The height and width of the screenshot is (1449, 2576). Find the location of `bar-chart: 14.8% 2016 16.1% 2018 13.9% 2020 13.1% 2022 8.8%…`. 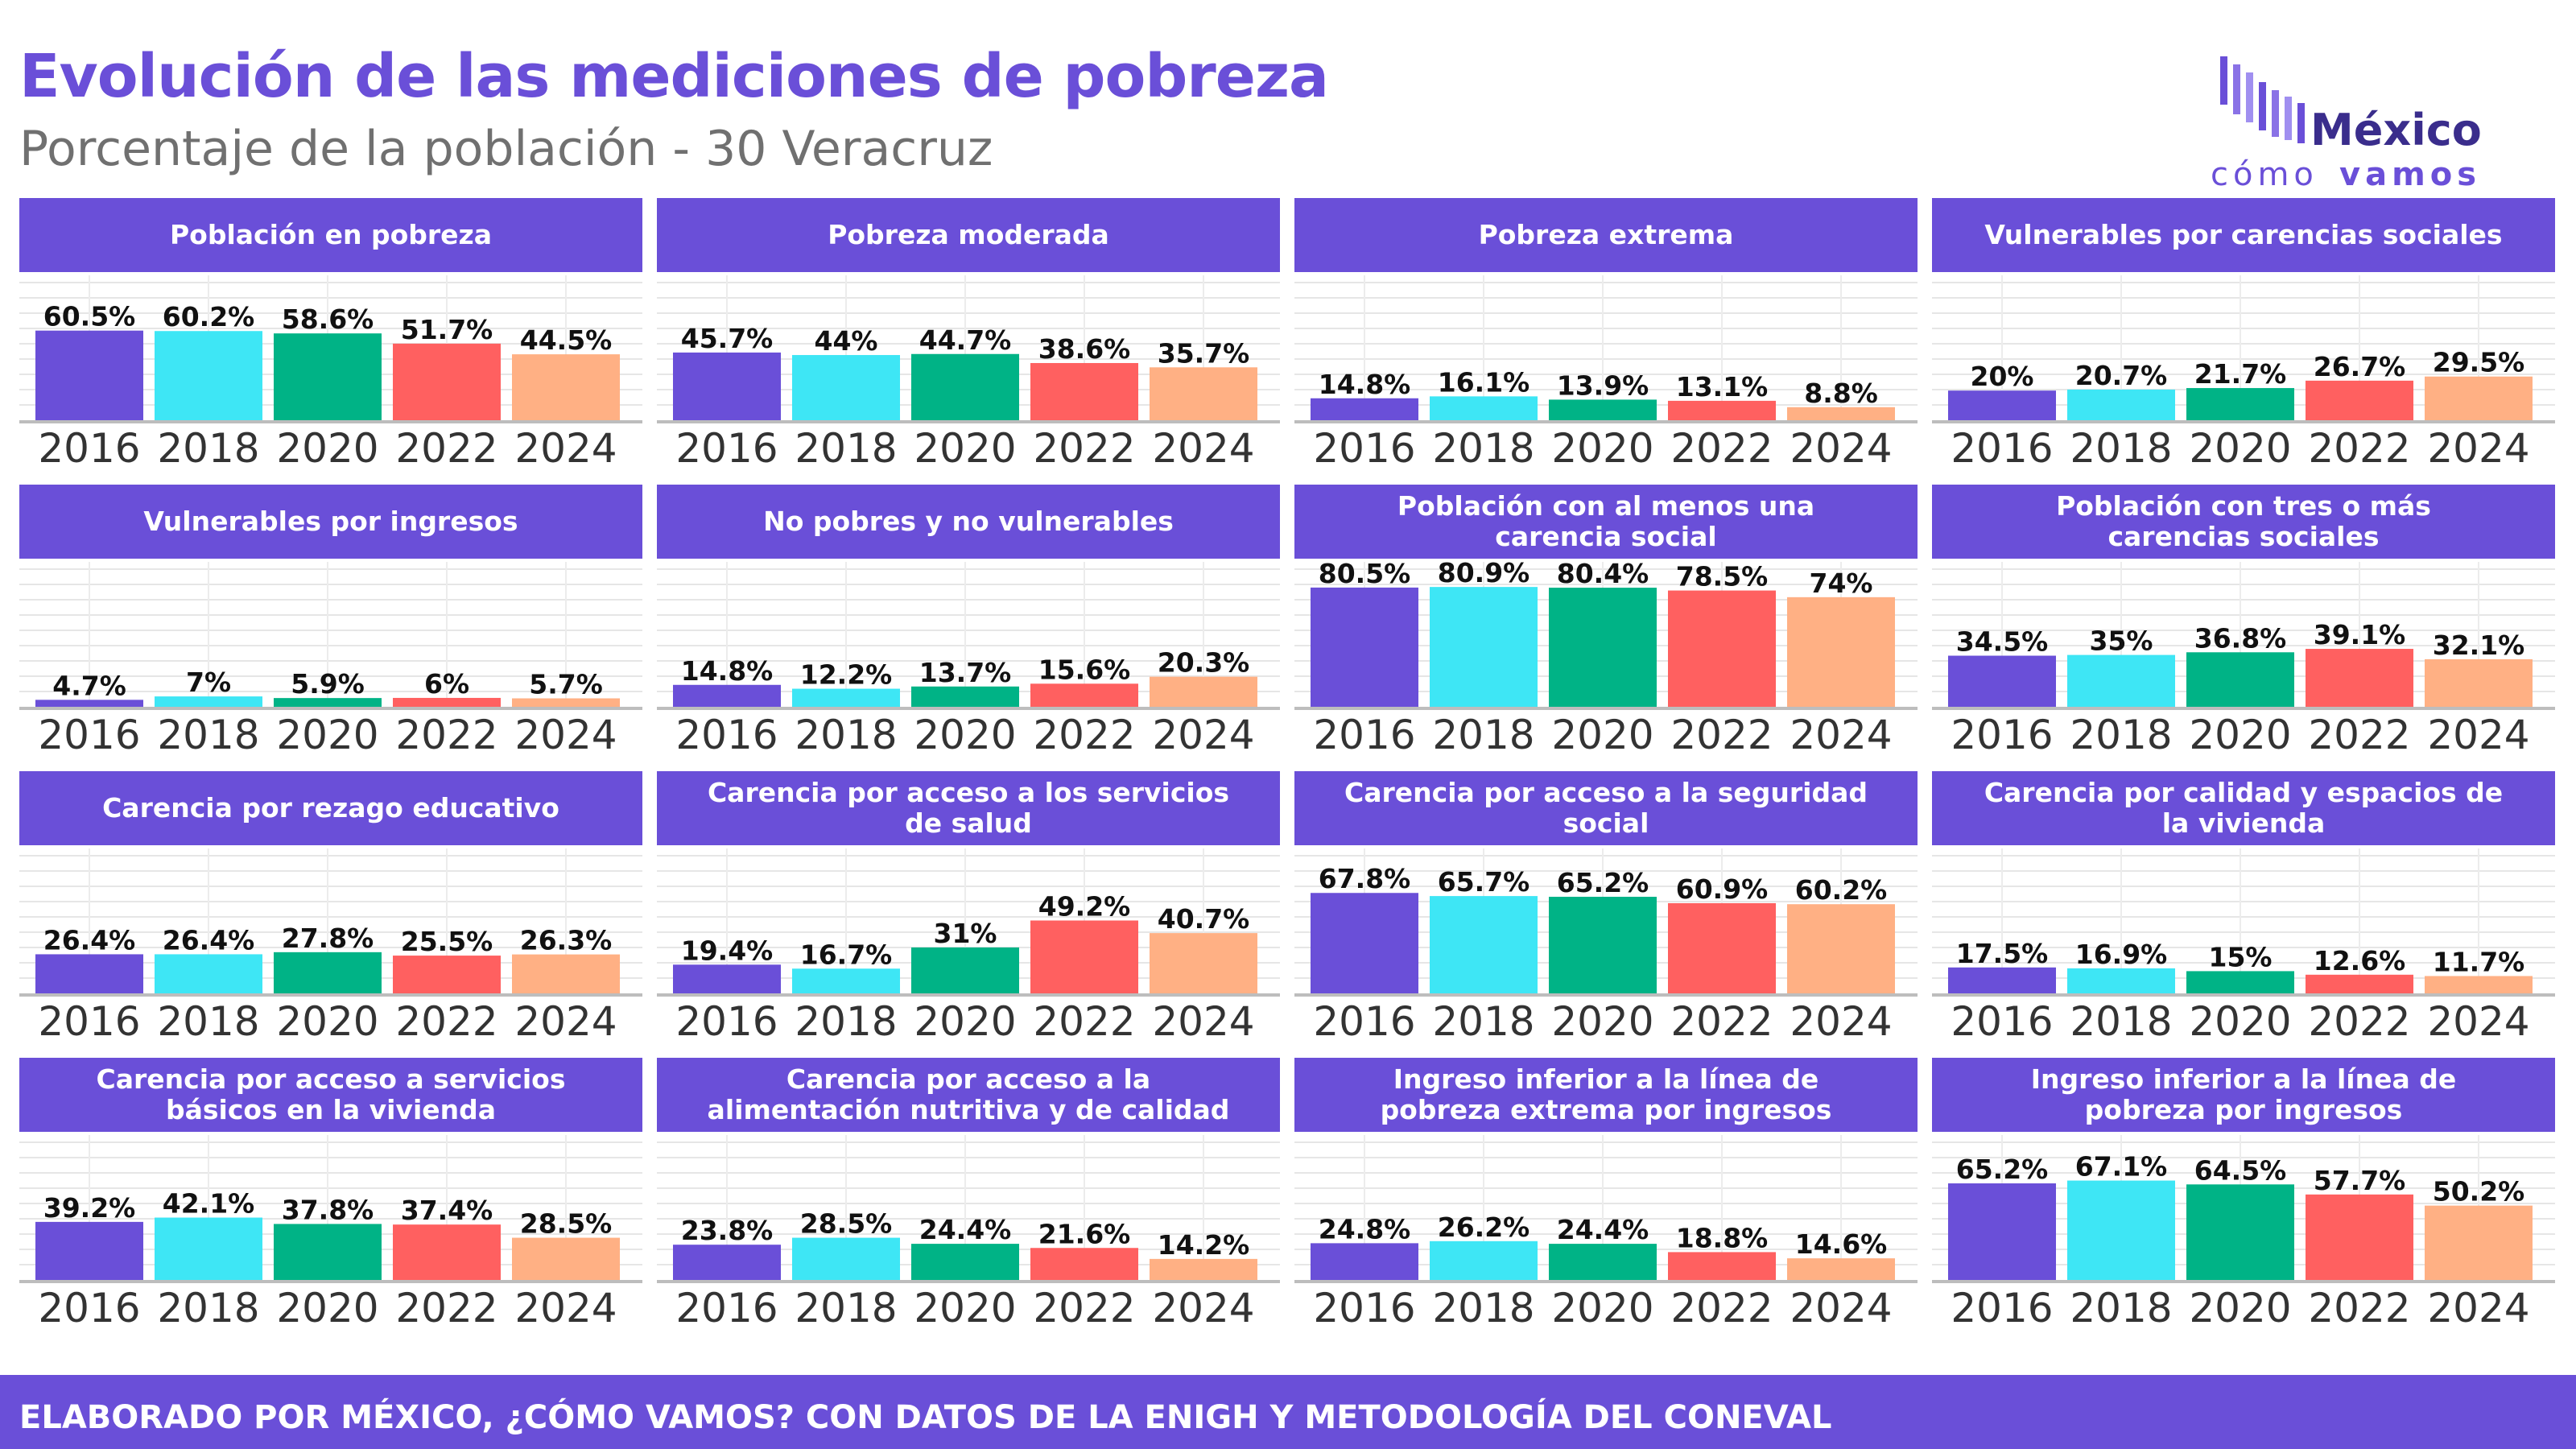

bar-chart: 14.8% 2016 16.1% 2018 13.9% 2020 13.1% 2022 8.8%… is located at coordinates (1606, 373).